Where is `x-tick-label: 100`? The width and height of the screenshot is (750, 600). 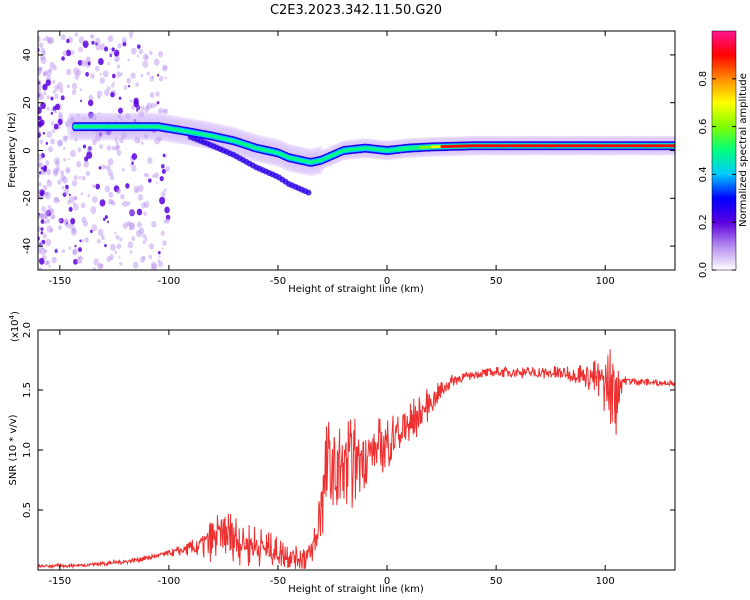 x-tick-label: 100 is located at coordinates (605, 581).